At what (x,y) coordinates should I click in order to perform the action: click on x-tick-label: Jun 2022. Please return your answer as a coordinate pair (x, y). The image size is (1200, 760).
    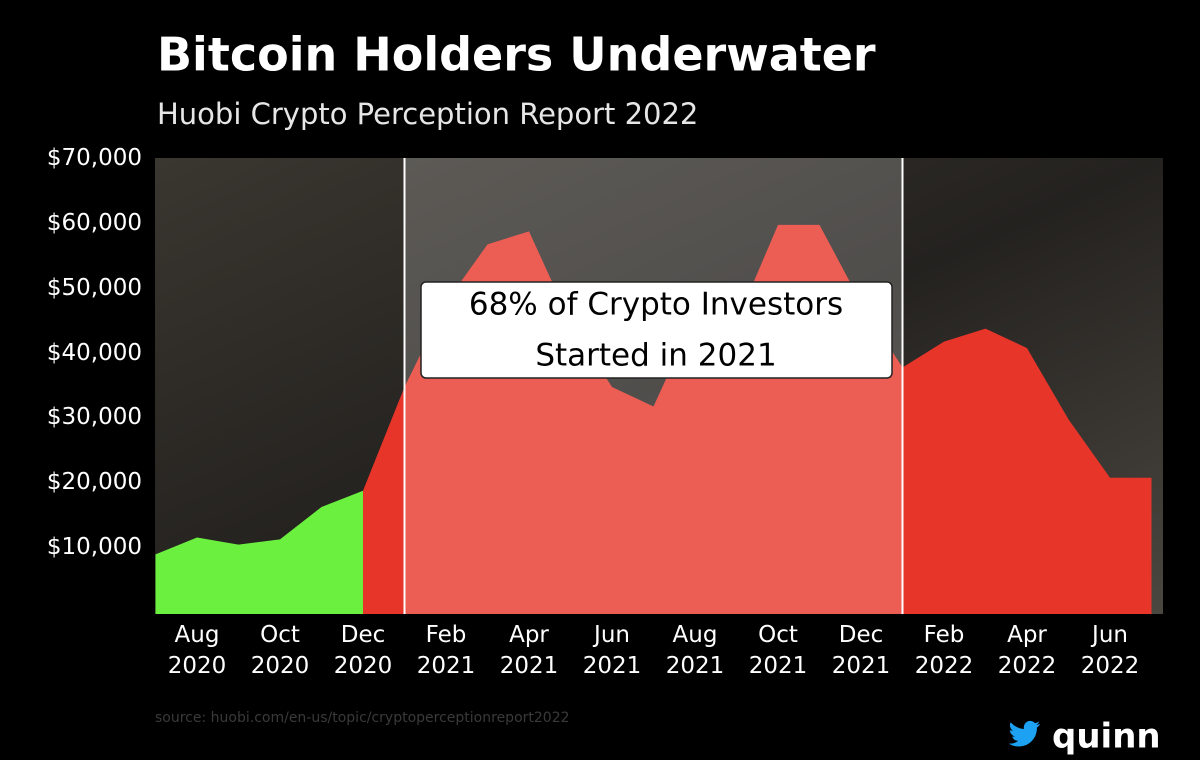
    Looking at the image, I should click on (1110, 650).